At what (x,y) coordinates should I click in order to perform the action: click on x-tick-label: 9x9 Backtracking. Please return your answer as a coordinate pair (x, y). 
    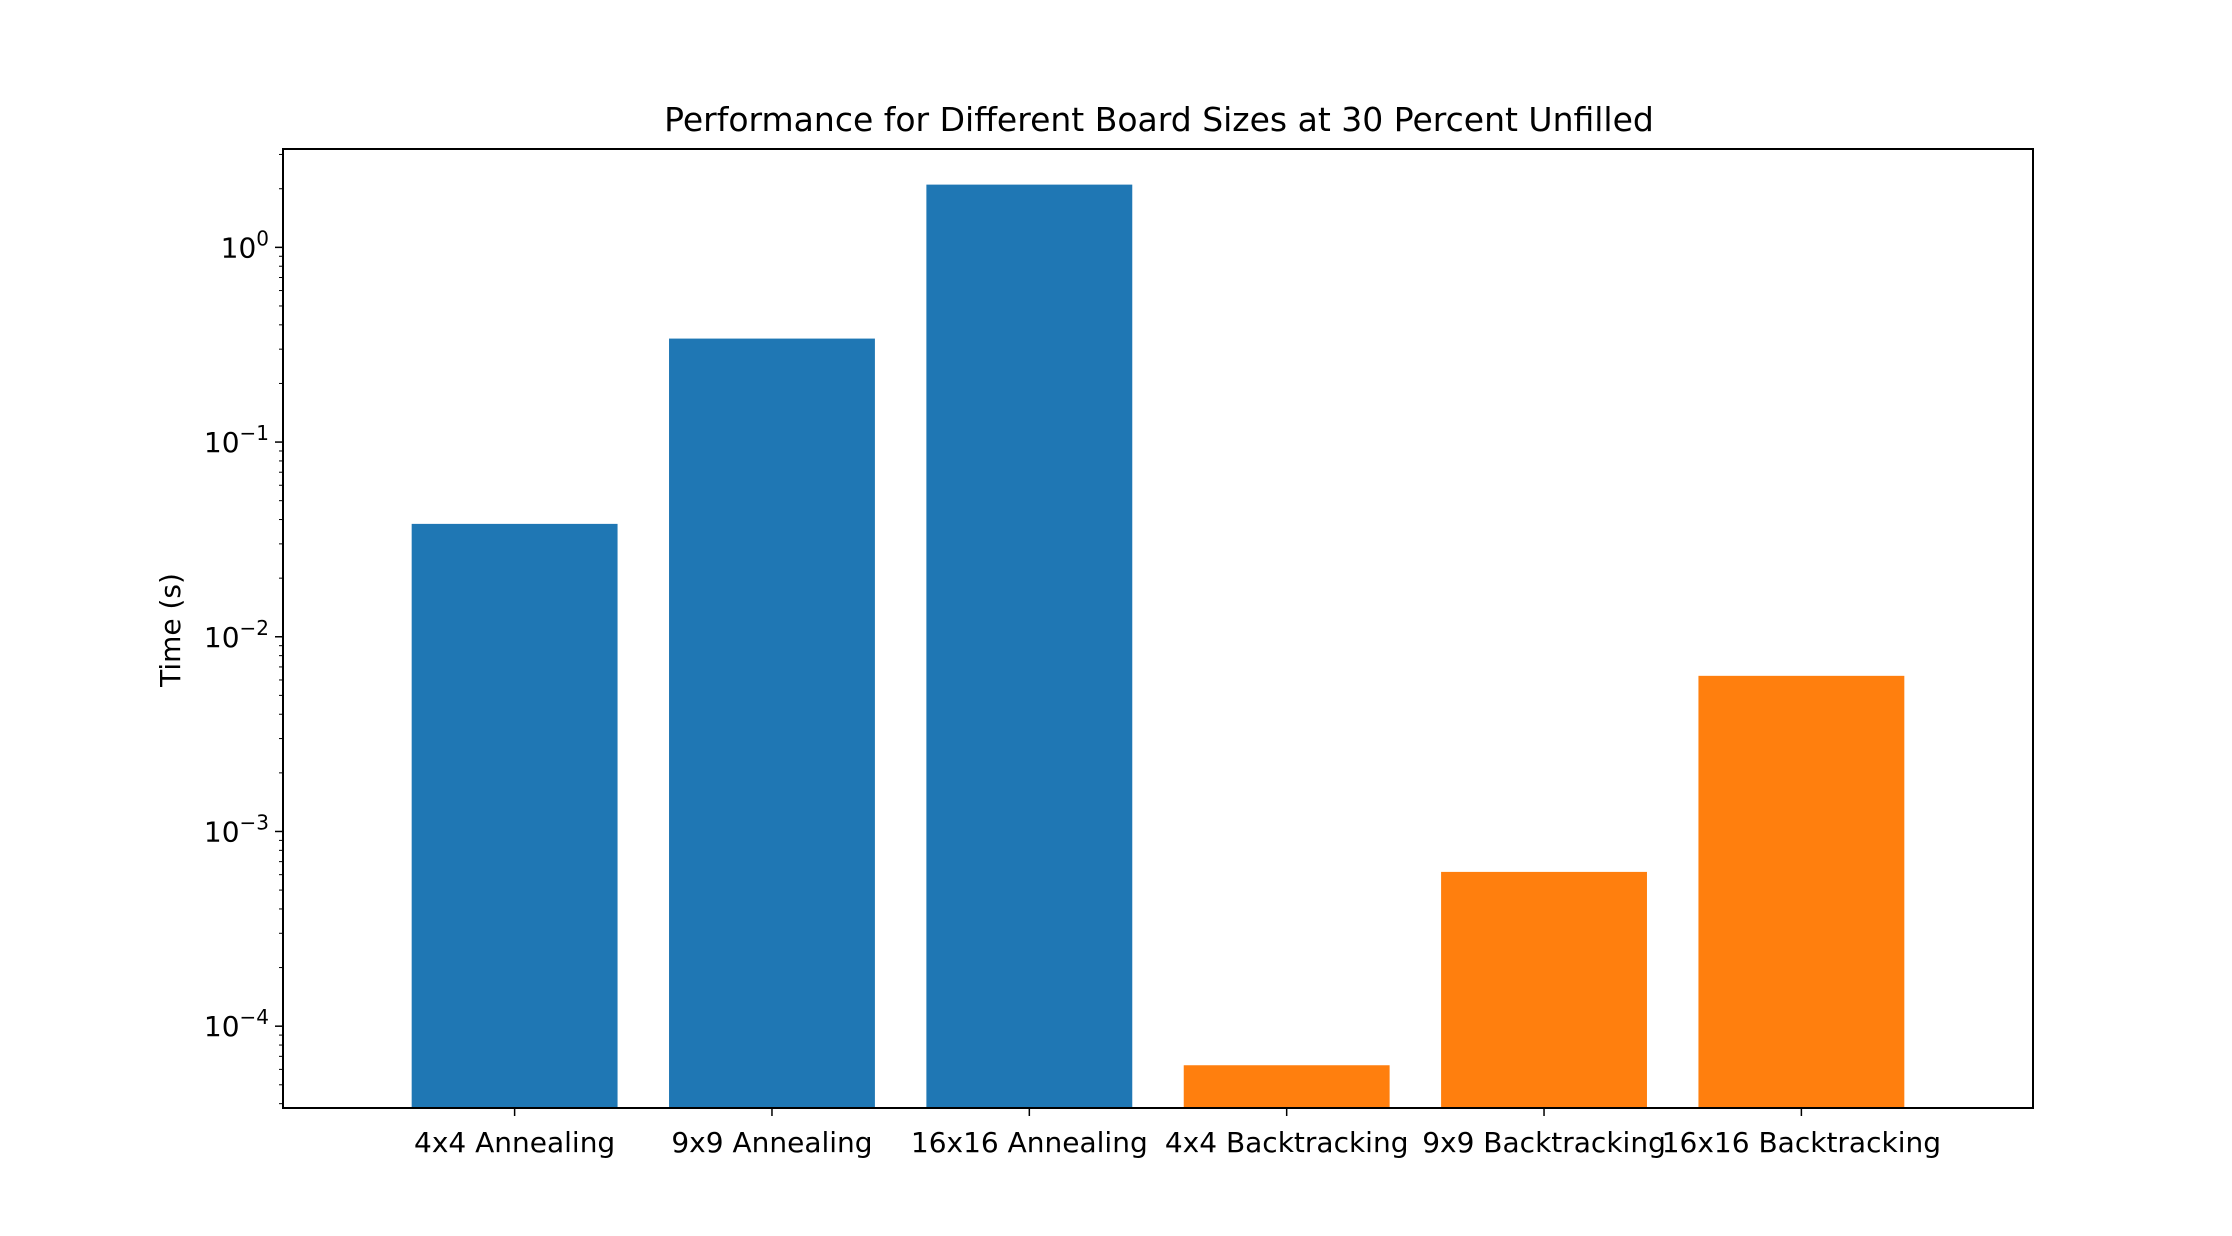
    Looking at the image, I should click on (1544, 1142).